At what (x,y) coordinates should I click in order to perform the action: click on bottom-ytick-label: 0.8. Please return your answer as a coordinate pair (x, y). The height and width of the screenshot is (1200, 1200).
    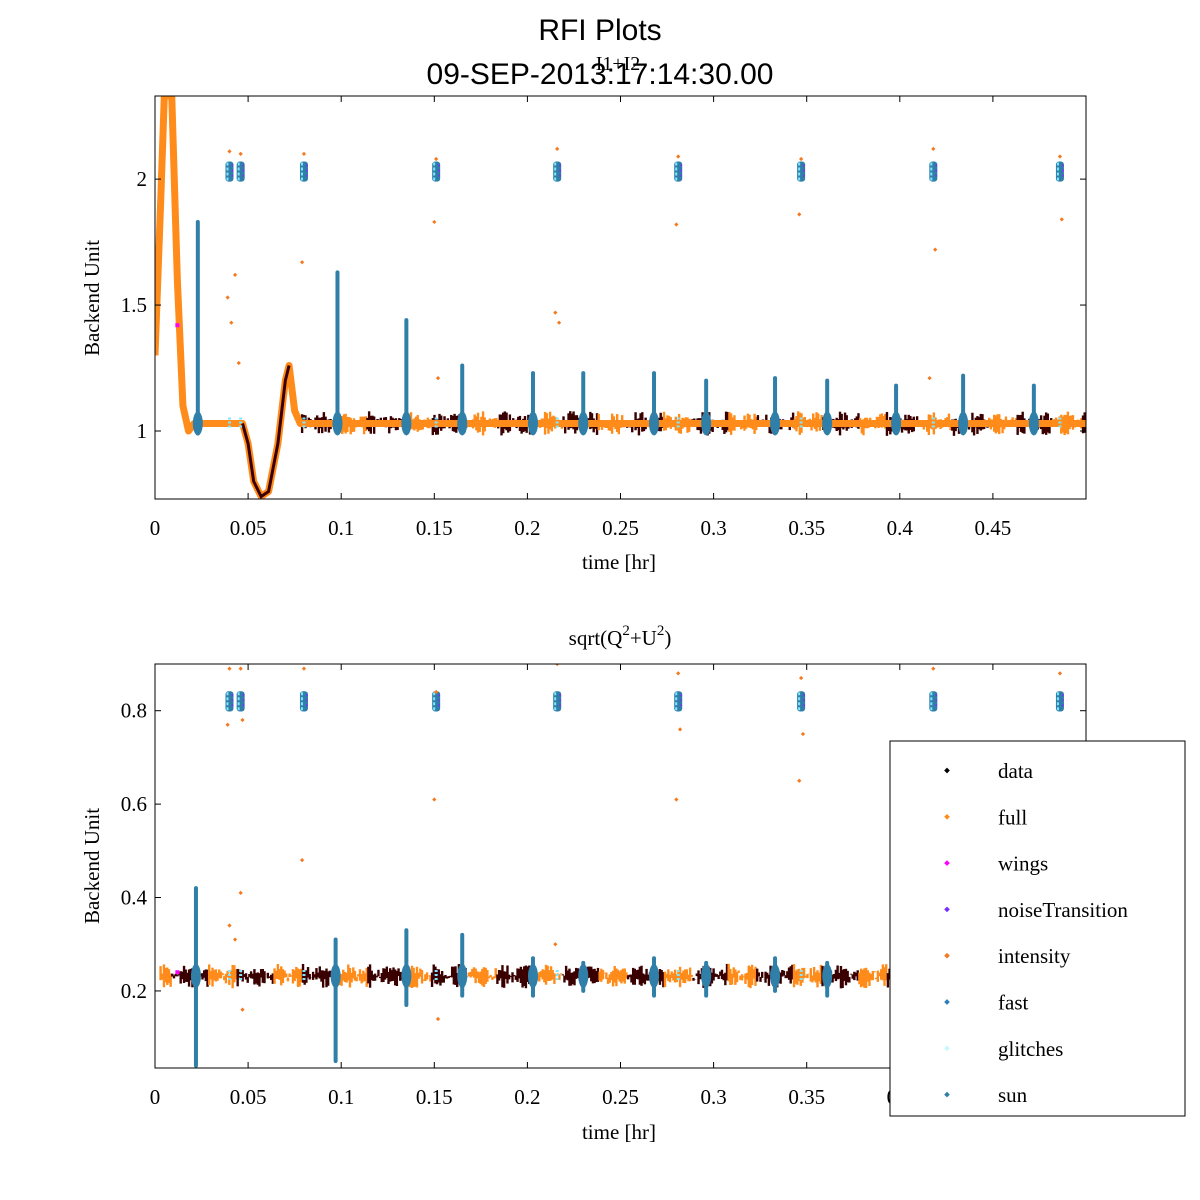
    Looking at the image, I should click on (134, 711).